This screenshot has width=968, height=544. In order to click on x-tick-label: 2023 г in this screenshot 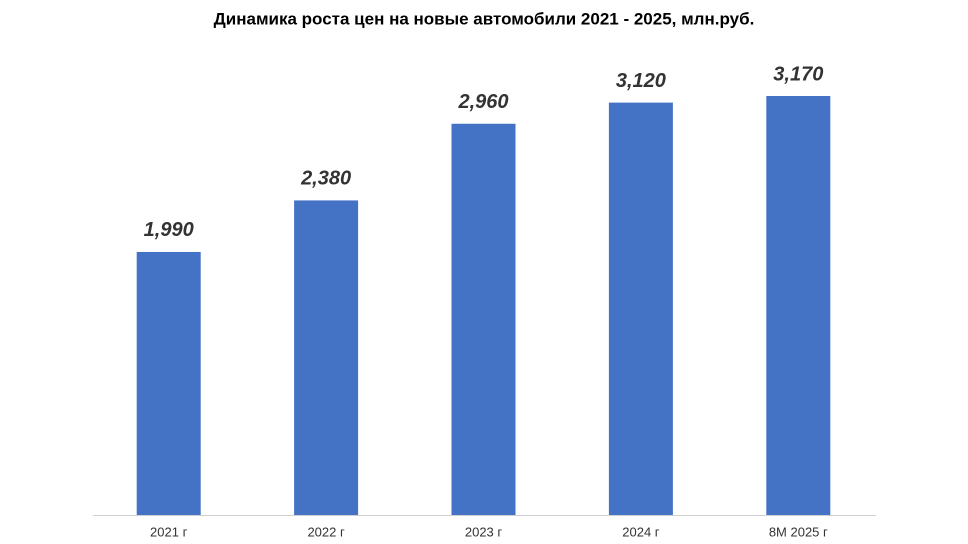, I will do `click(484, 531)`.